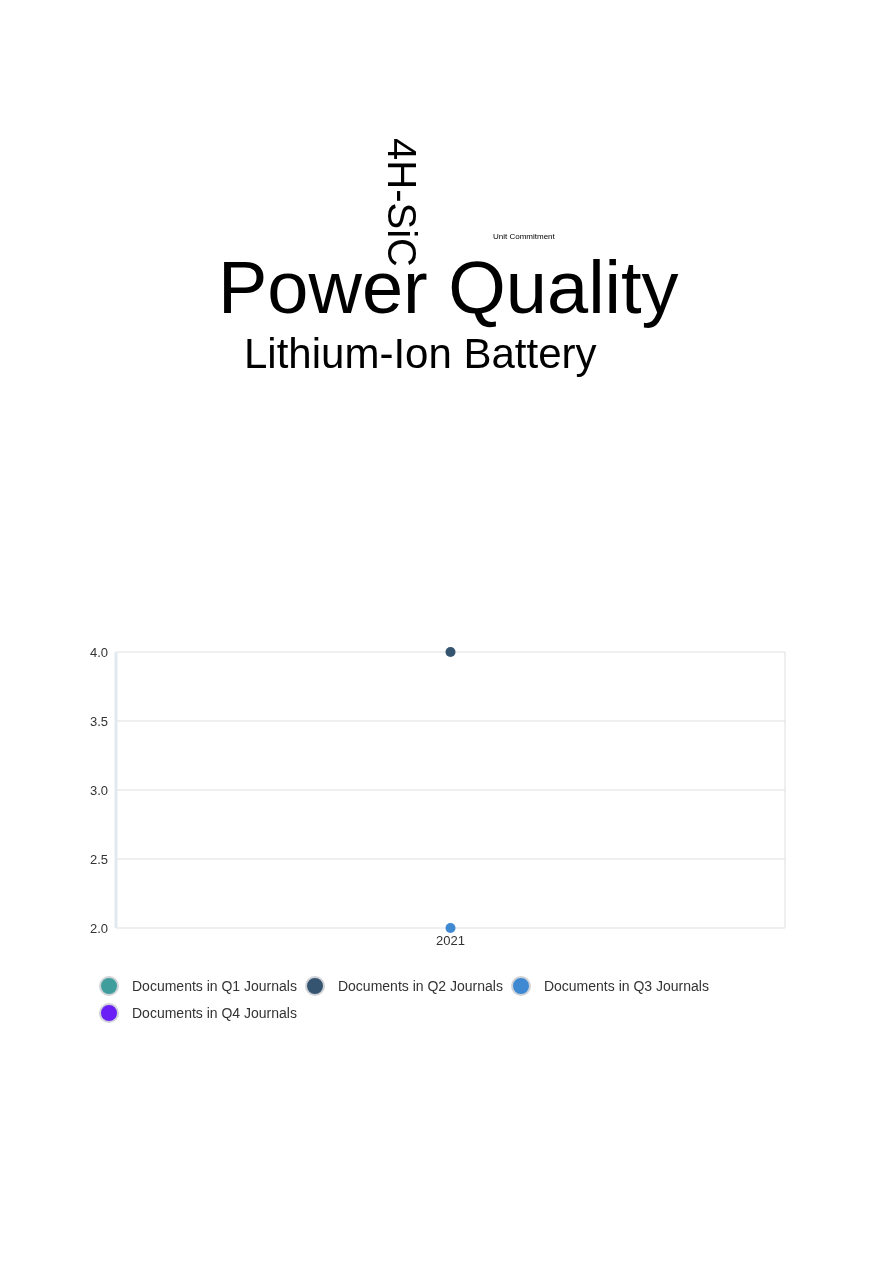 This screenshot has width=893, height=1263. I want to click on y-tick-label: 3.5, so click(98, 721).